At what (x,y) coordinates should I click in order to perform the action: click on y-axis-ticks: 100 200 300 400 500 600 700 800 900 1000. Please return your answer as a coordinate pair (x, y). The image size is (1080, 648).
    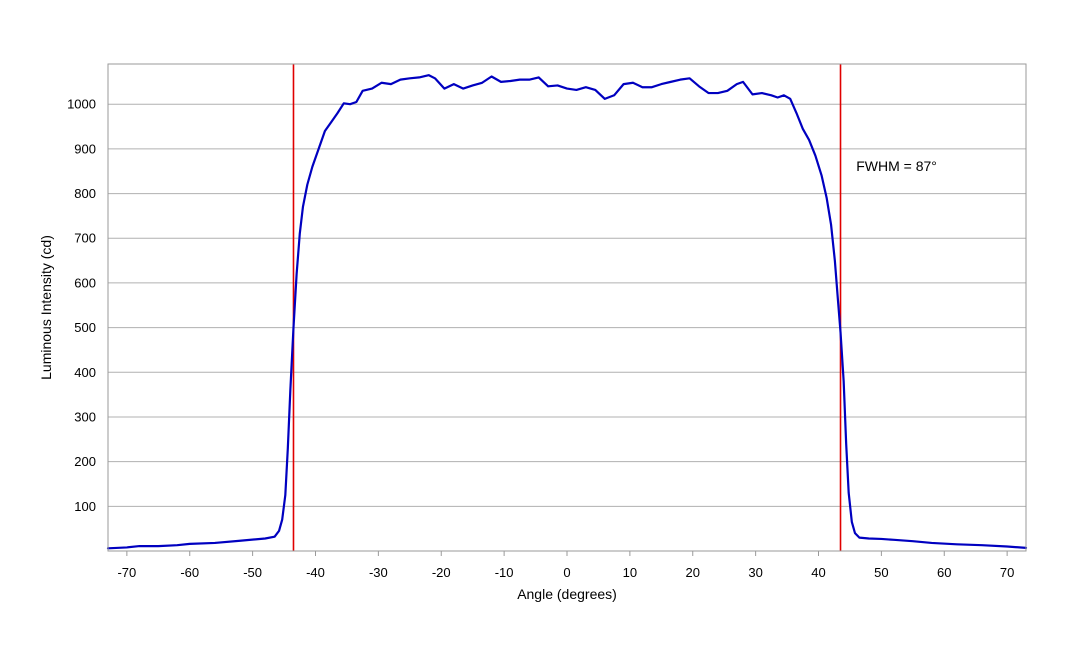
    Looking at the image, I should click on (81, 305).